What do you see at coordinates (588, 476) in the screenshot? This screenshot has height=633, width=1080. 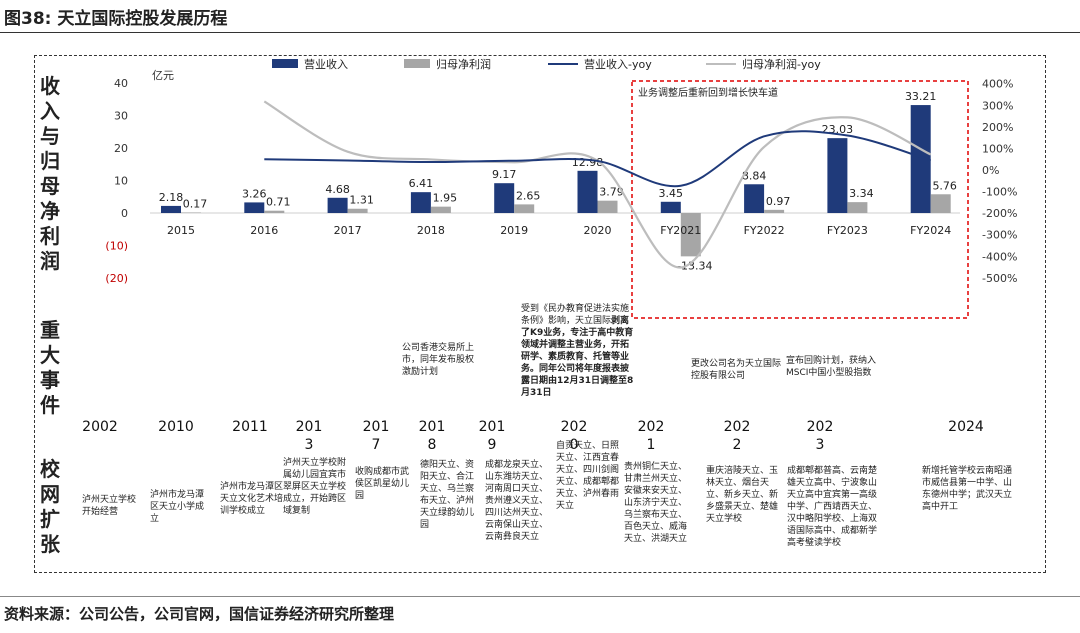 I see `school-expansion-entry: 自贡天立、日照天立、江西宜春天立、四川剑阁天立、成都郫都天立、泸州春雨天立` at bounding box center [588, 476].